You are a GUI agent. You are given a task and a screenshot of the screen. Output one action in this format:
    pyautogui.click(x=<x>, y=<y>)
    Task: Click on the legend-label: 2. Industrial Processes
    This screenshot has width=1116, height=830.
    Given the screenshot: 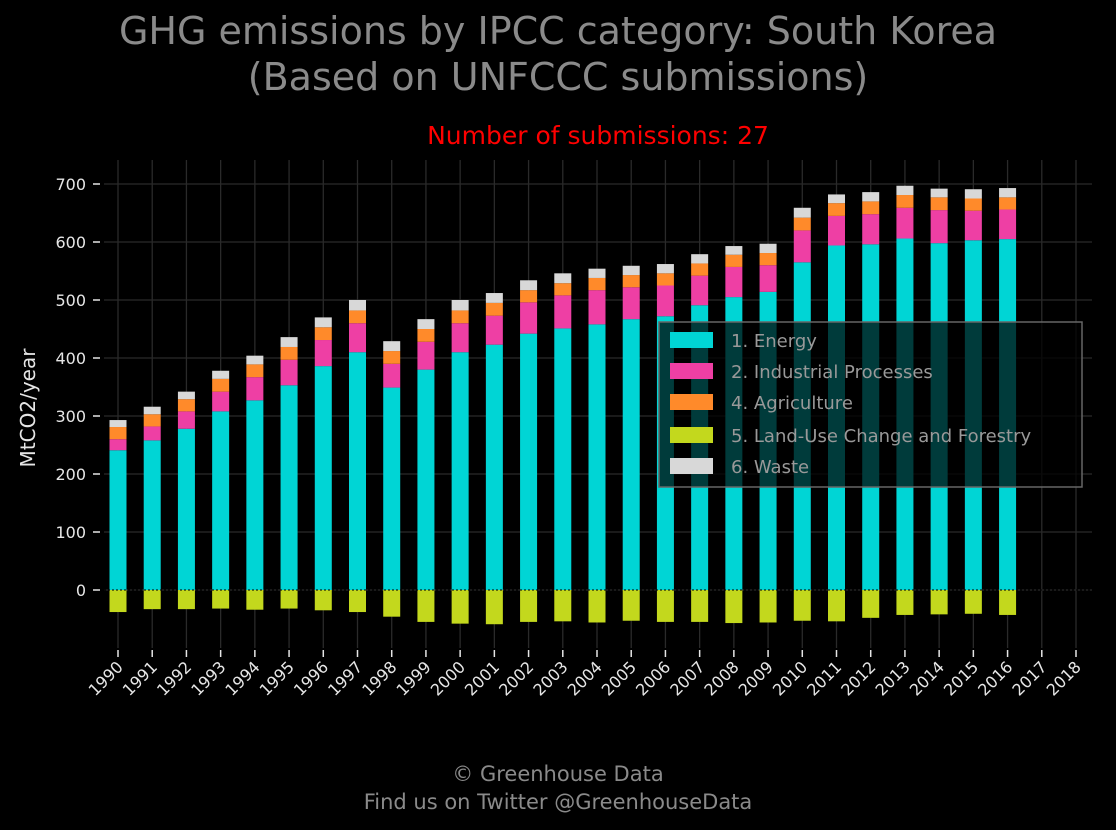 What is the action you would take?
    pyautogui.click(x=832, y=372)
    